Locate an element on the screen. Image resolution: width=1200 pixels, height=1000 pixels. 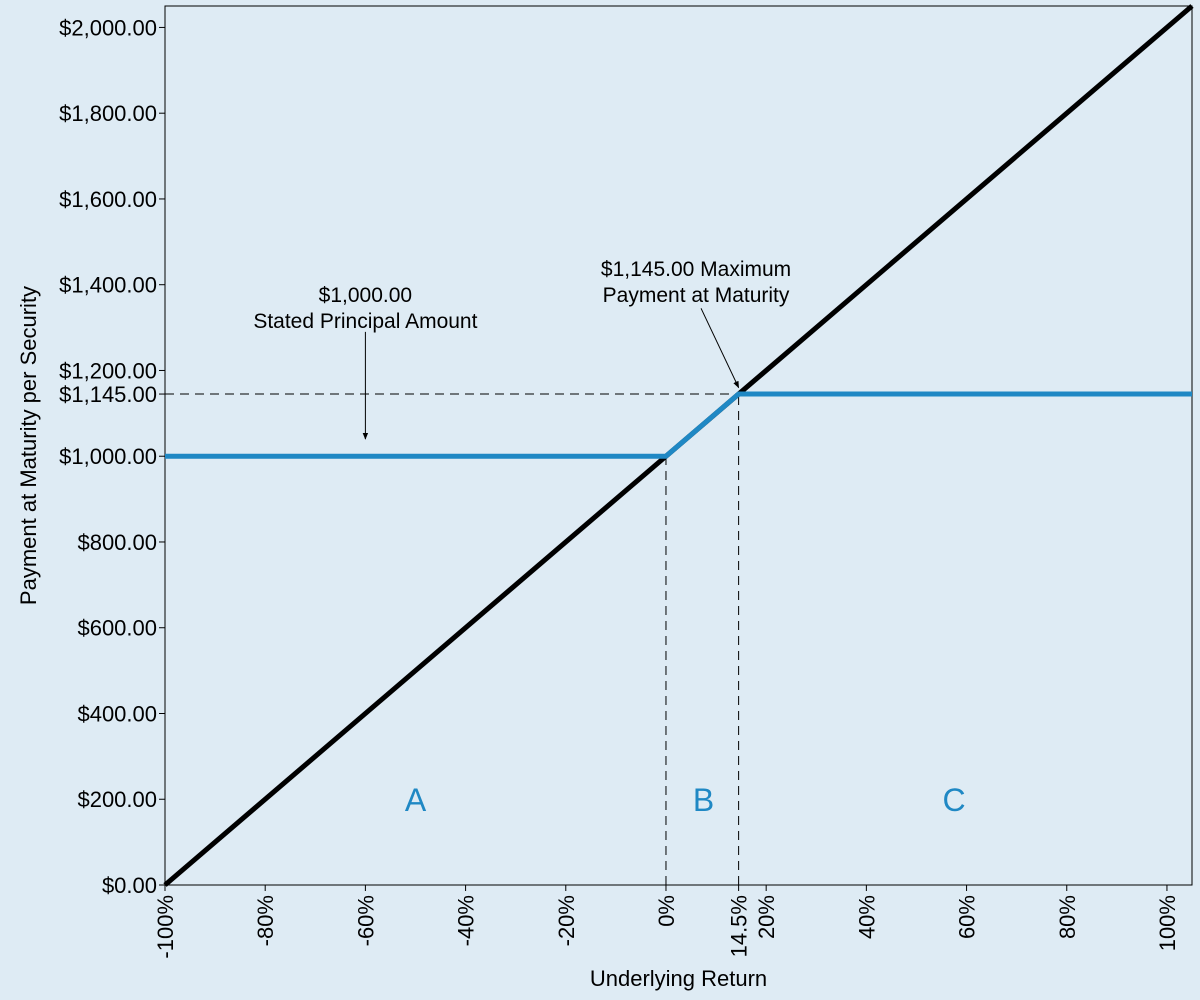
x-tick-label: 20% is located at coordinates (766, 917).